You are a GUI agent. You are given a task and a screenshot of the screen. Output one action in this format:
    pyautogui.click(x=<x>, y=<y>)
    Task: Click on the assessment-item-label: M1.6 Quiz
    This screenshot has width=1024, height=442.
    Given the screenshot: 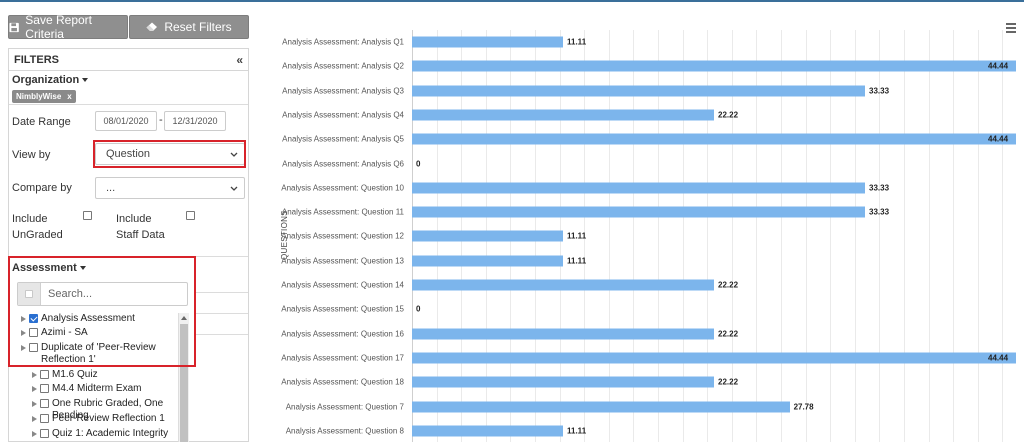 What is the action you would take?
    pyautogui.click(x=75, y=374)
    